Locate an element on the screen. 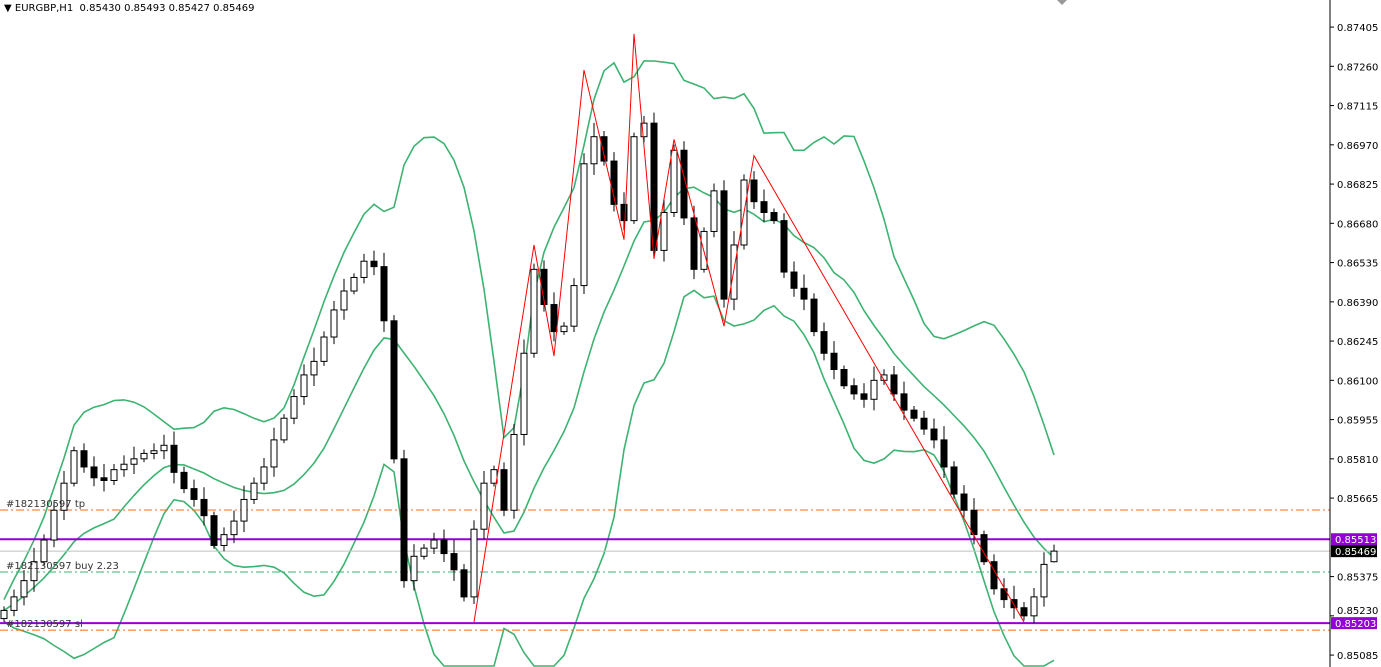 Image resolution: width=1381 pixels, height=667 pixels. y-tick-label: 0.85955 is located at coordinates (1357, 421).